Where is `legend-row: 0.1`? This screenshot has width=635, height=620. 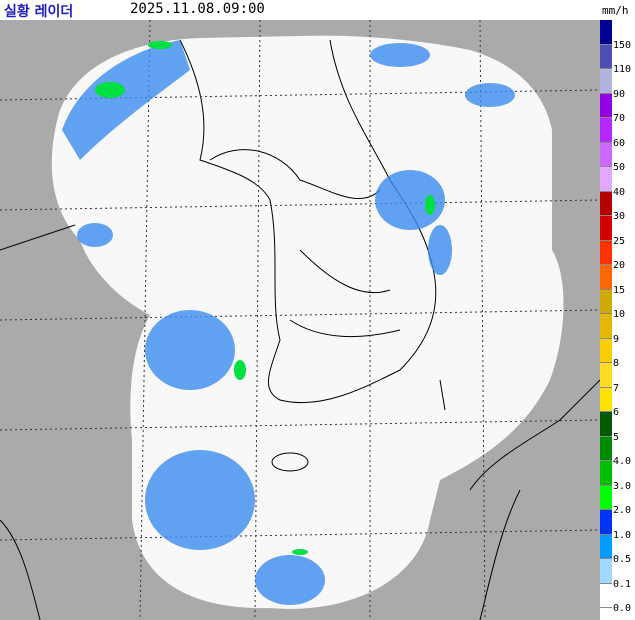 legend-row: 0.1 is located at coordinates (617, 574).